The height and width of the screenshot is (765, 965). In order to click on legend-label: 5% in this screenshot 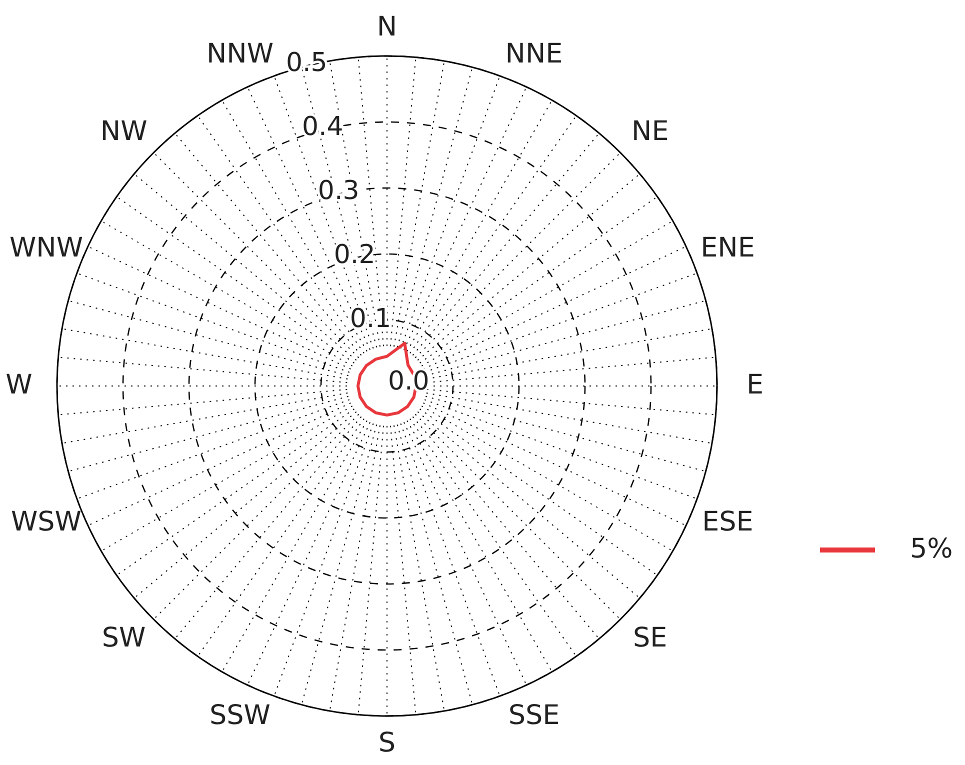, I will do `click(931, 548)`.